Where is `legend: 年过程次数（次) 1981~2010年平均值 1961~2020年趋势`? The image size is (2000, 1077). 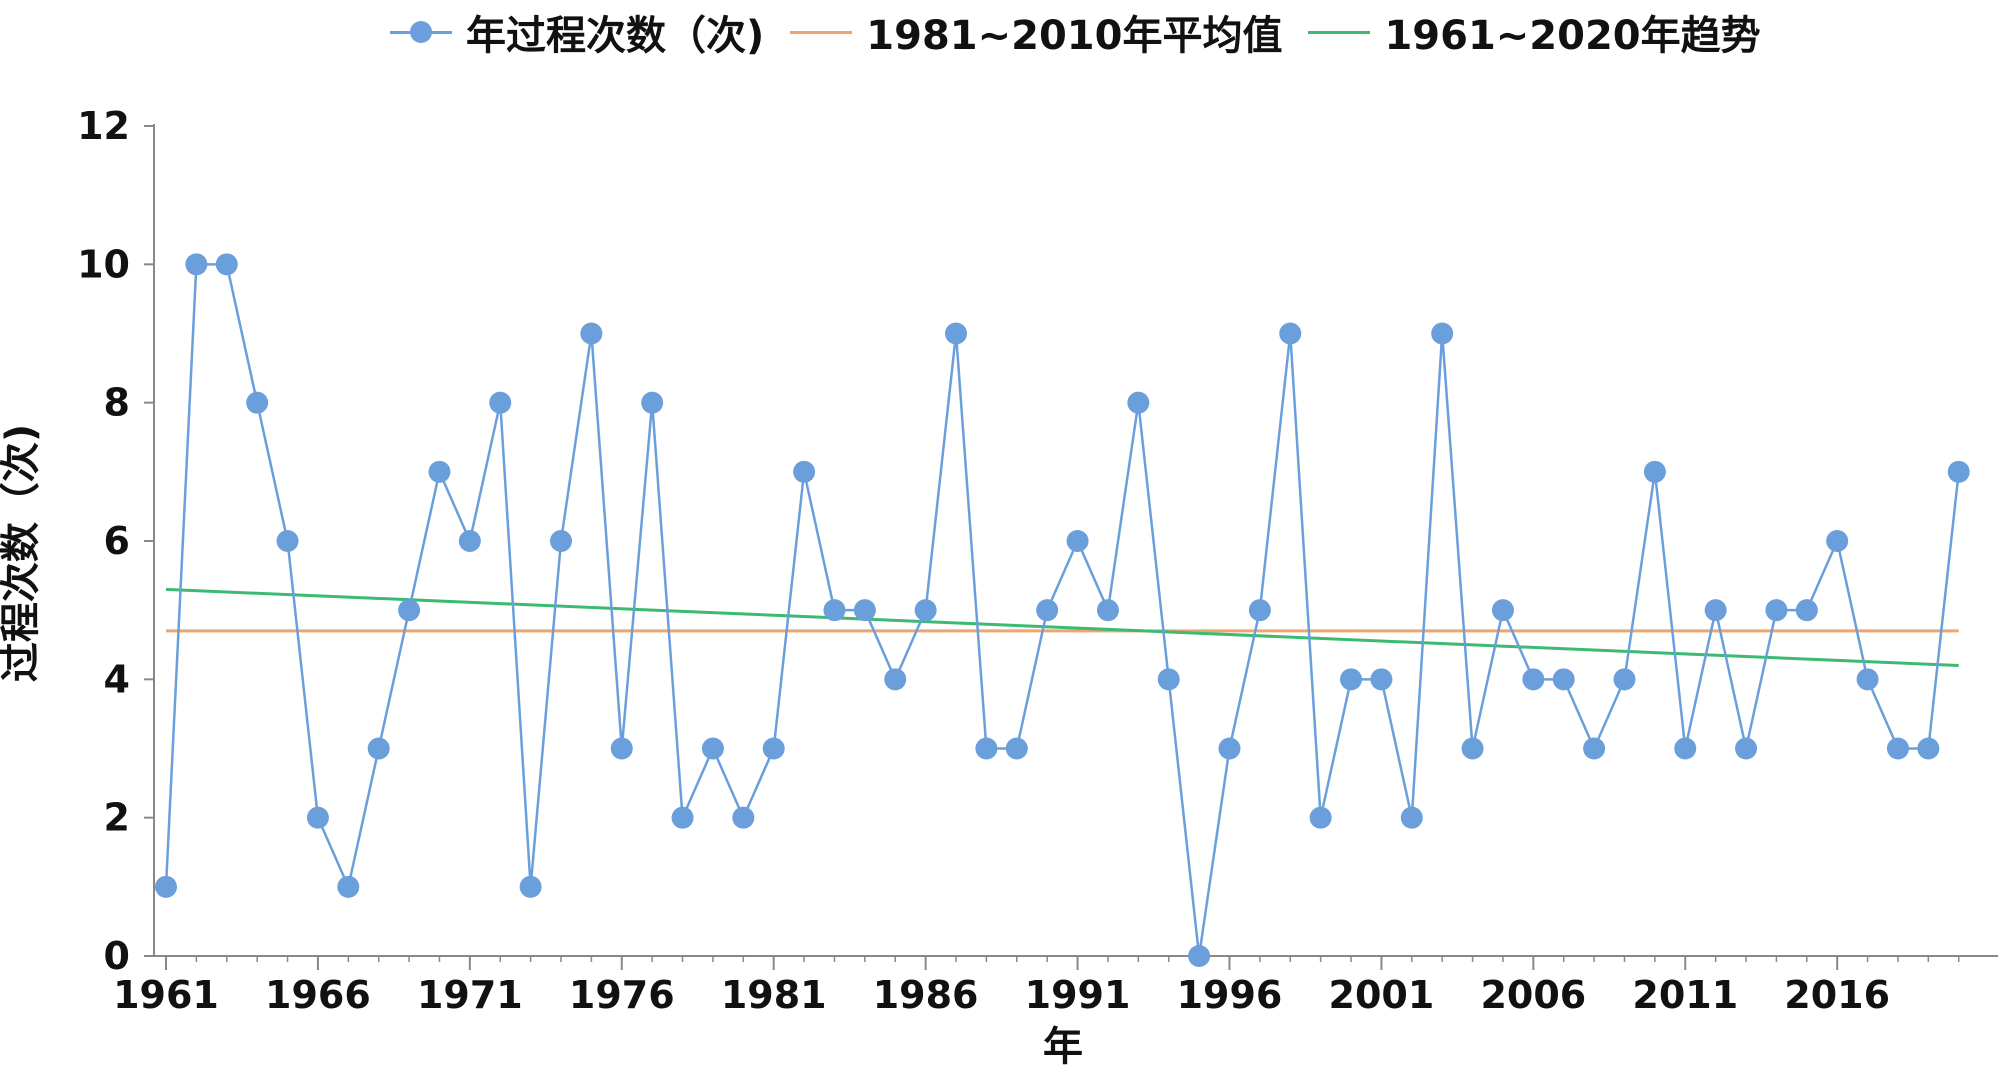
legend: 年过程次数（次) 1981~2010年平均值 1961~2020年趋势 is located at coordinates (1075, 32).